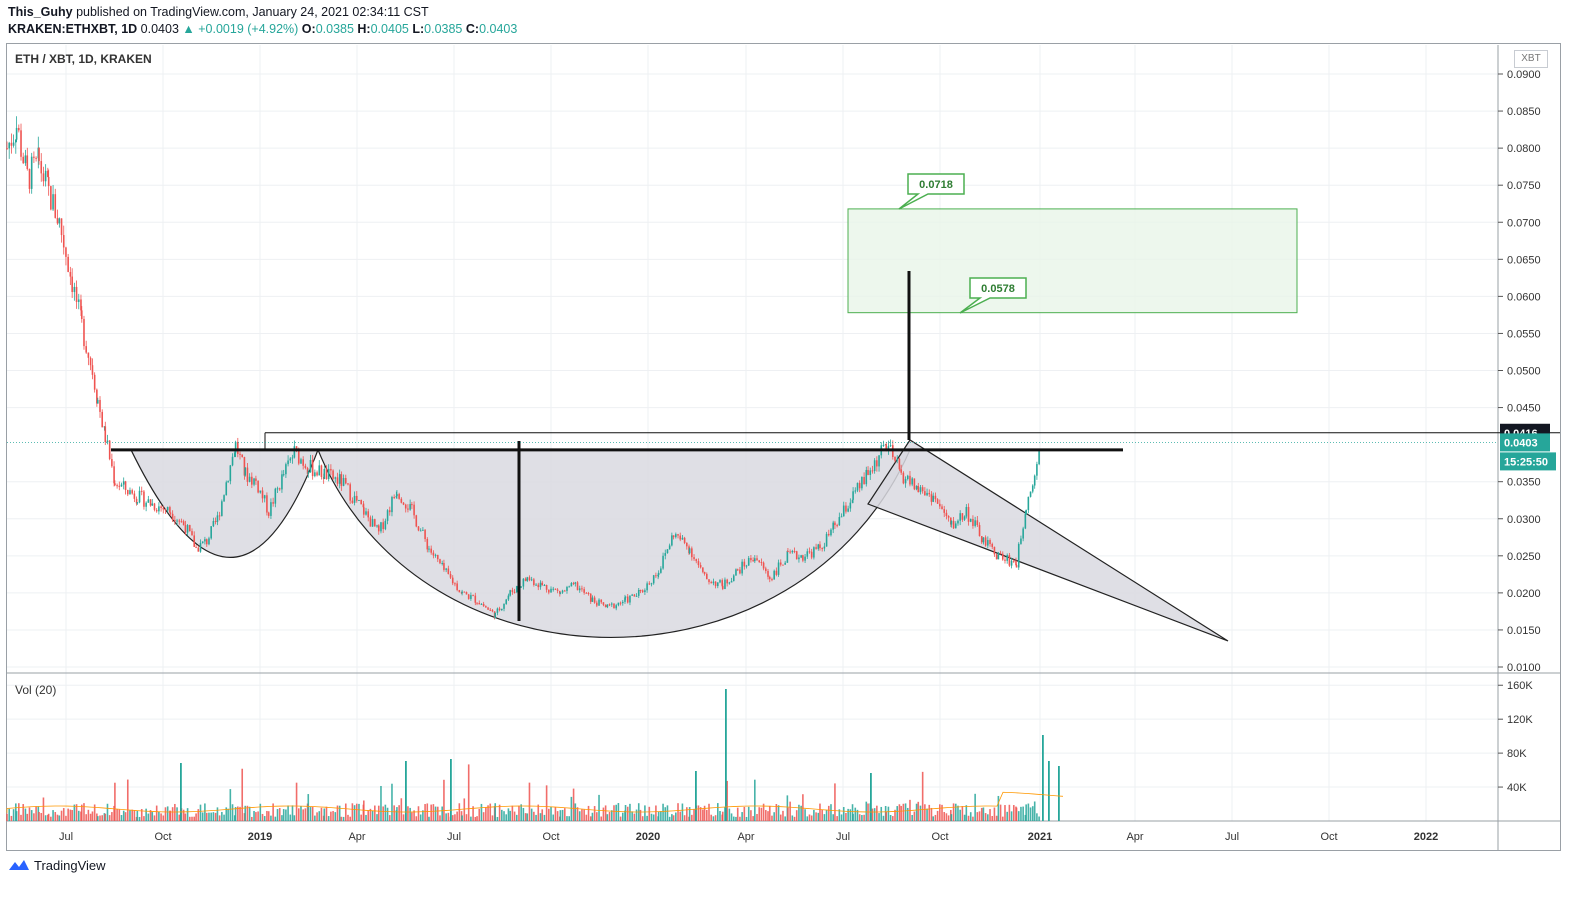  What do you see at coordinates (1524, 668) in the screenshot?
I see `y-tick-label: 0.0100` at bounding box center [1524, 668].